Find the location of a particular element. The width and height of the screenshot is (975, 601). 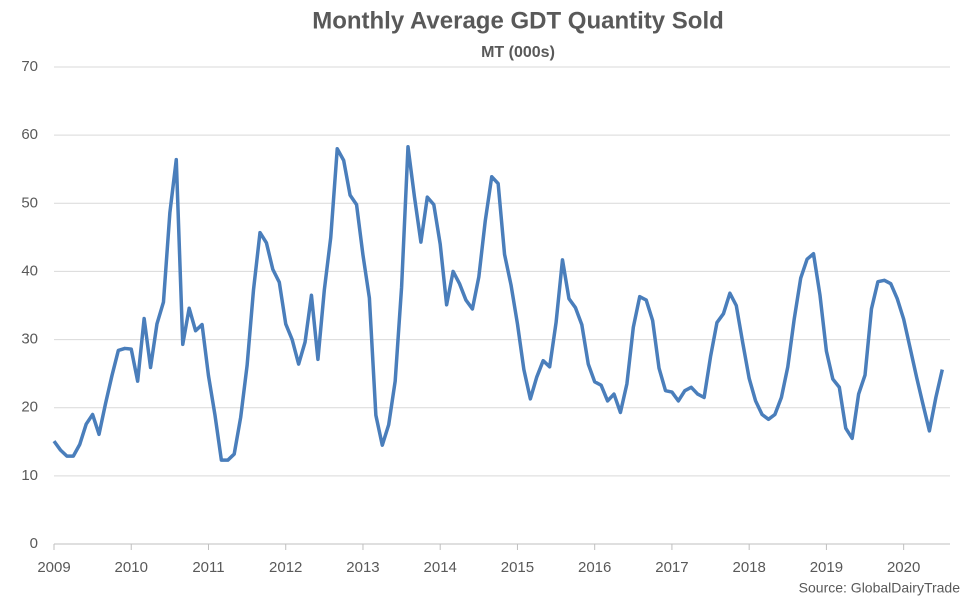

x-tick-label: 2012 is located at coordinates (285, 567).